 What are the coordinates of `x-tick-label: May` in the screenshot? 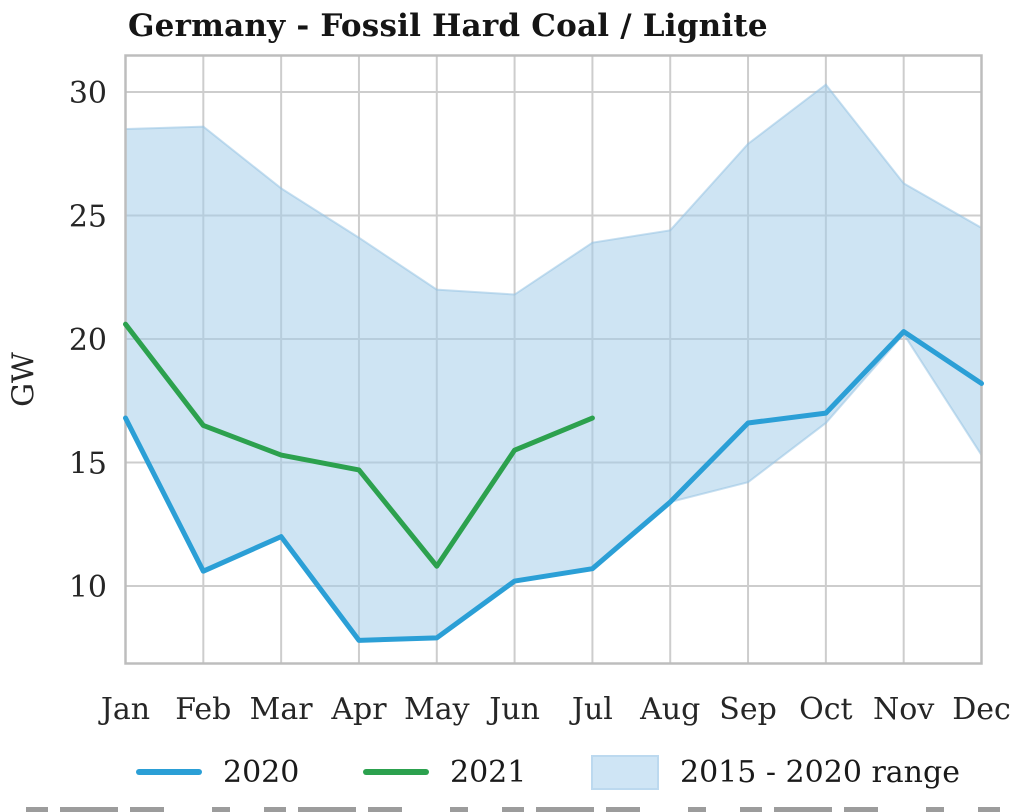 It's located at (437, 709).